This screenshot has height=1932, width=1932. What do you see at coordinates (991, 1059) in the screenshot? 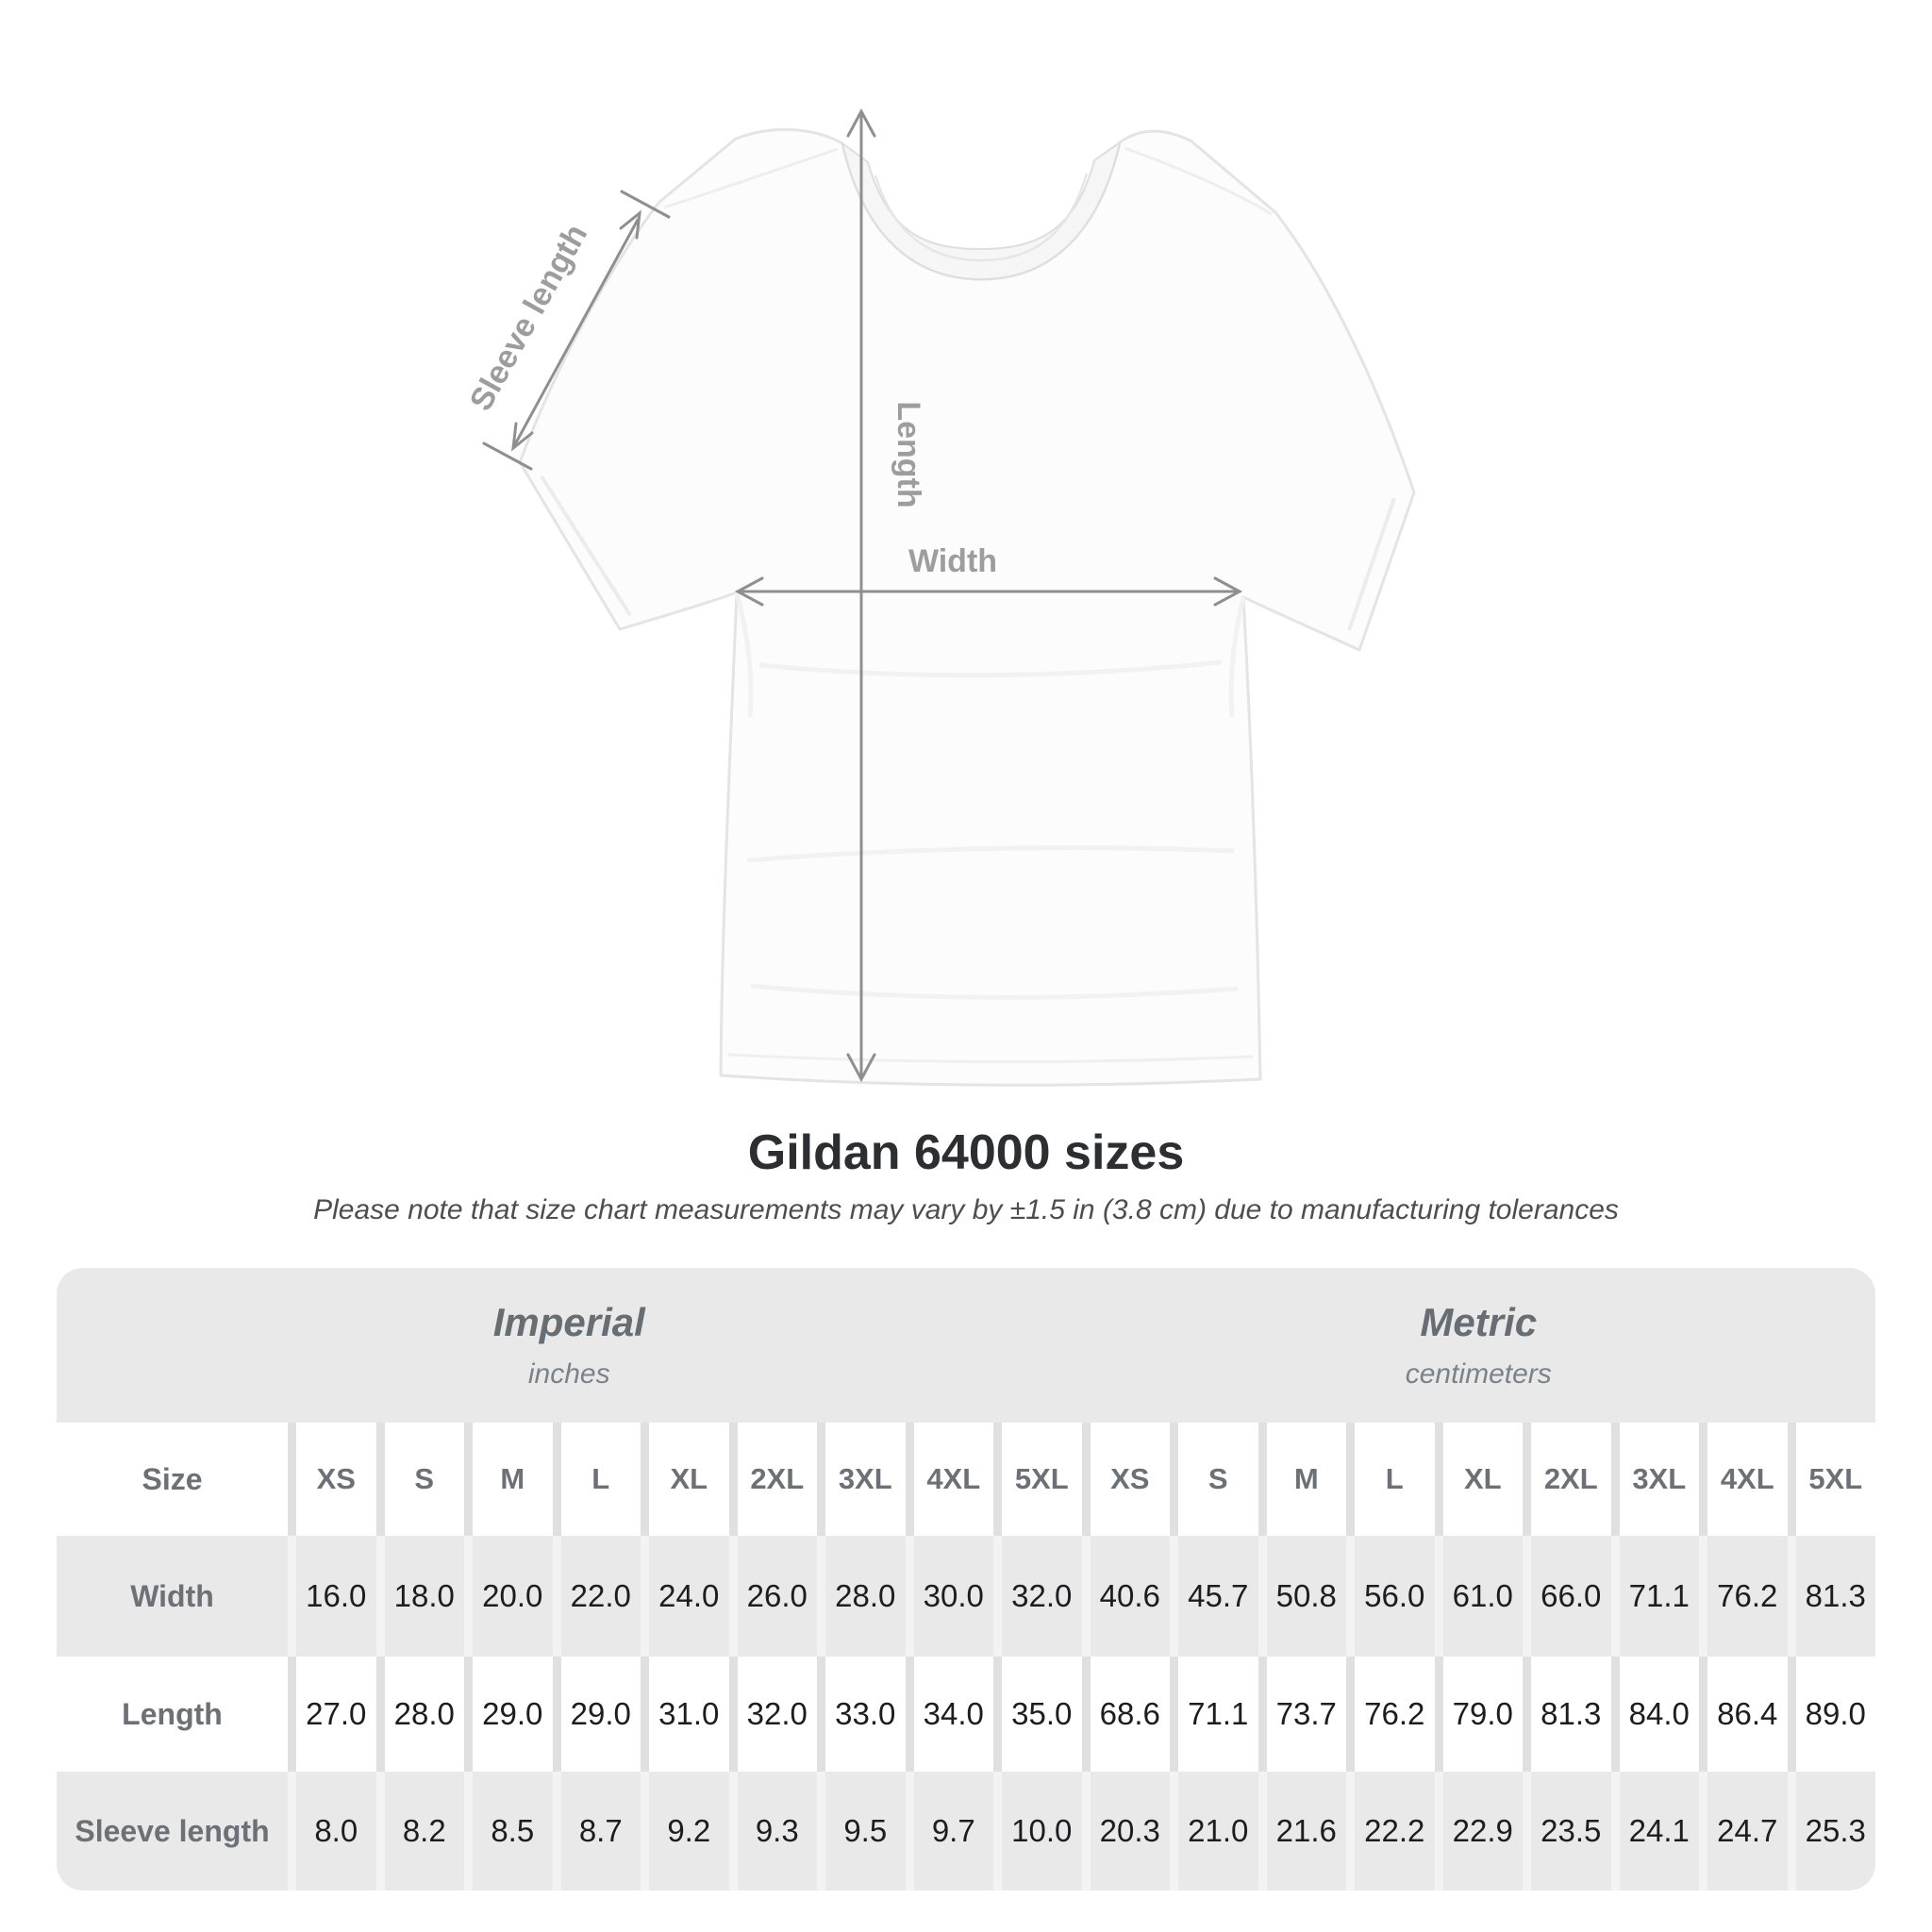
I see `hem-stitch-line` at bounding box center [991, 1059].